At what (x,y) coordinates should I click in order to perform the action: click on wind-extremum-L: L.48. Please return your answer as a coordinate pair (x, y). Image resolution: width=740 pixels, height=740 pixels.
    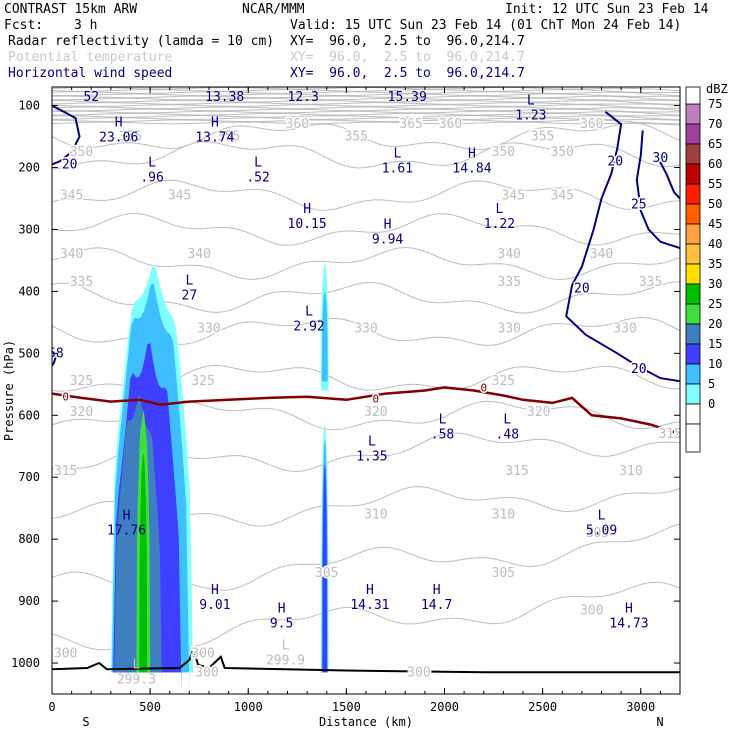
    Looking at the image, I should click on (507, 428).